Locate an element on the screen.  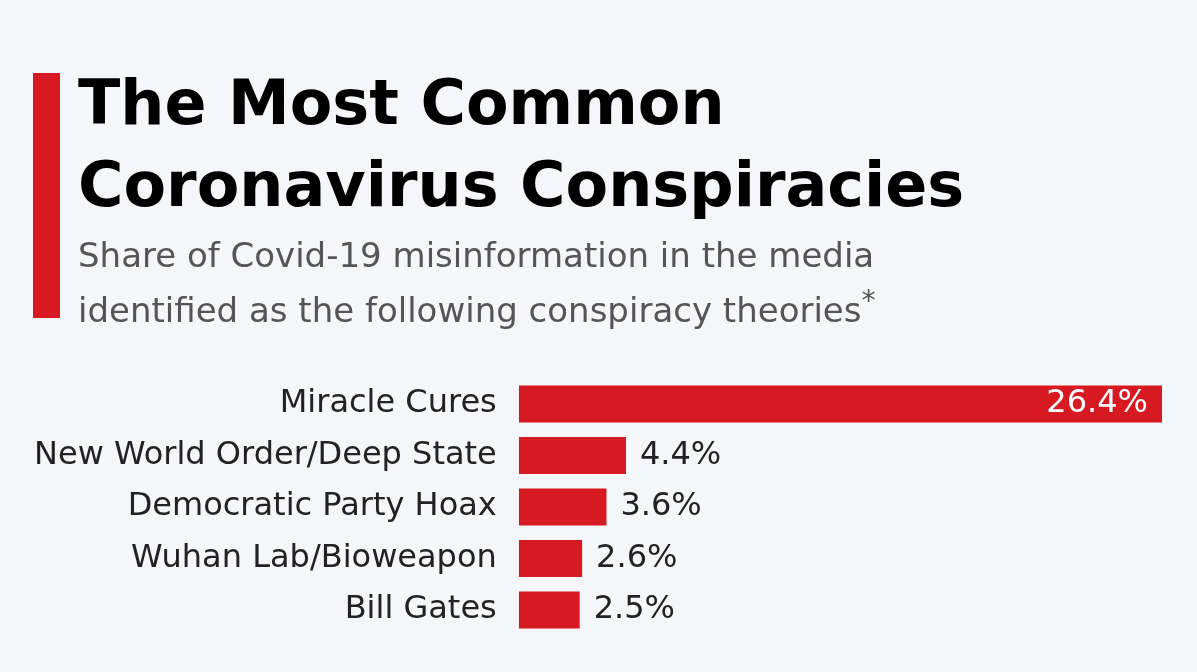
data-label: 4.4% is located at coordinates (680, 452).